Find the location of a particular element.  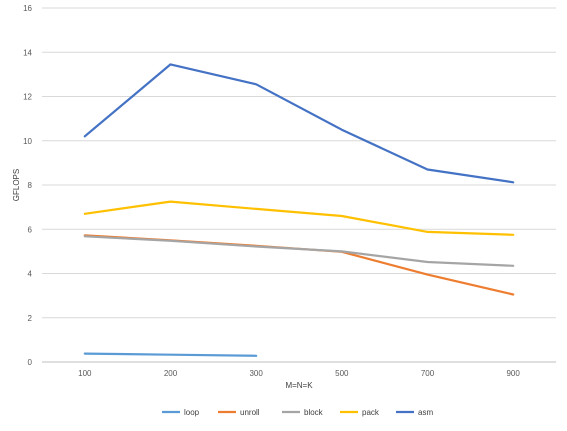

x-tick-label: 200 is located at coordinates (171, 373).